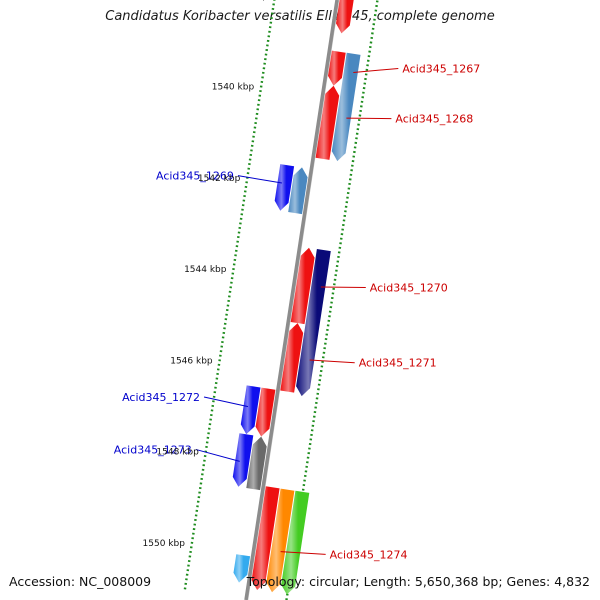 Image resolution: width=600 pixels, height=600 pixels. I want to click on scale-label: 1538 kbp, so click(247, 0).